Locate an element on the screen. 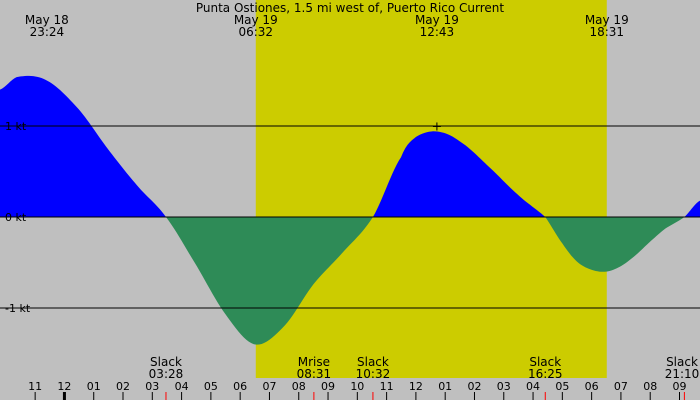 The height and width of the screenshot is (400, 700). y-axis-labels: 1 kt 0 kt -1 kt is located at coordinates (18, 217).